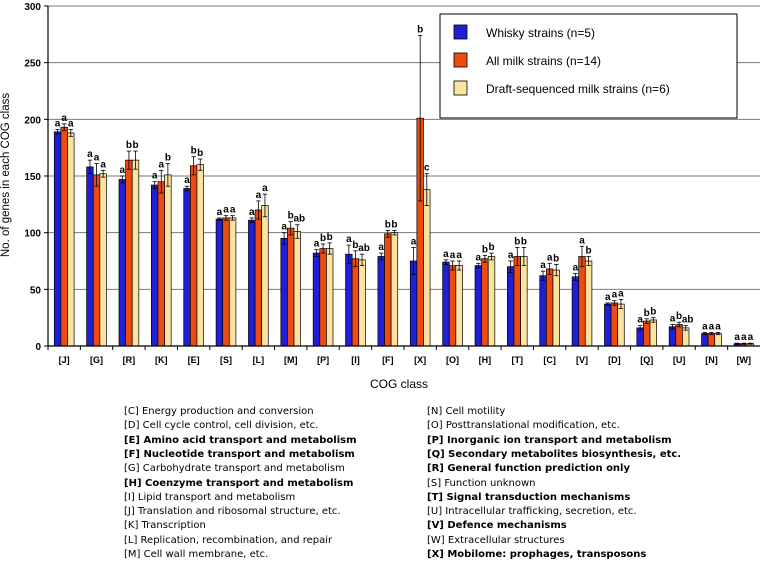 The width and height of the screenshot is (760, 569). What do you see at coordinates (518, 360) in the screenshot?
I see `x-tick-label: [T]` at bounding box center [518, 360].